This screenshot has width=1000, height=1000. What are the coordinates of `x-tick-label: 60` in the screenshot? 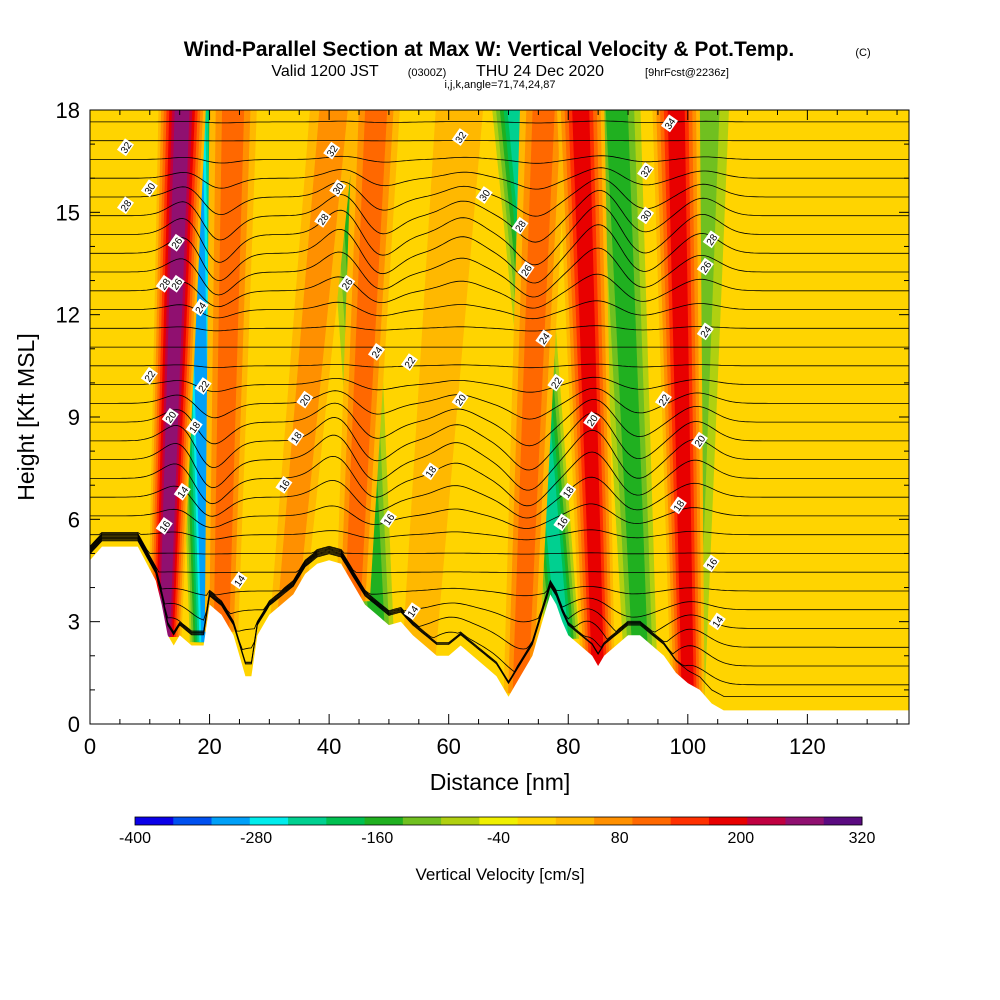 It's located at (448, 746).